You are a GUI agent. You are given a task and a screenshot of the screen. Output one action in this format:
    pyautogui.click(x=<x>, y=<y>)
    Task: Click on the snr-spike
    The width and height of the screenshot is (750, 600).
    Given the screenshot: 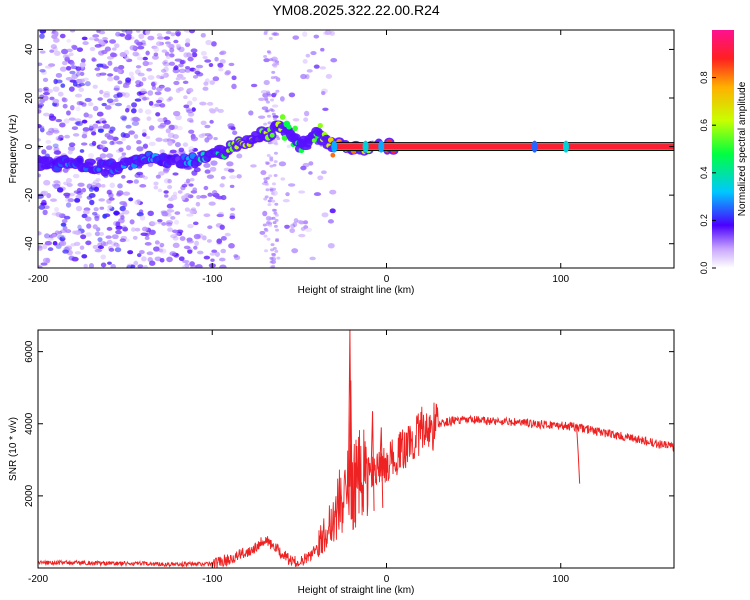 What is the action you would take?
    pyautogui.click(x=350, y=449)
    